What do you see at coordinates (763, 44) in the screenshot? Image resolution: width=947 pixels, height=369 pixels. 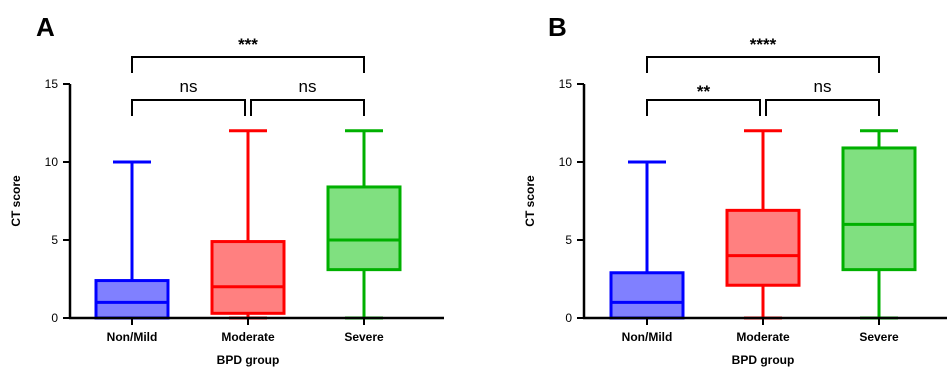 I see `significance-label: ****` at bounding box center [763, 44].